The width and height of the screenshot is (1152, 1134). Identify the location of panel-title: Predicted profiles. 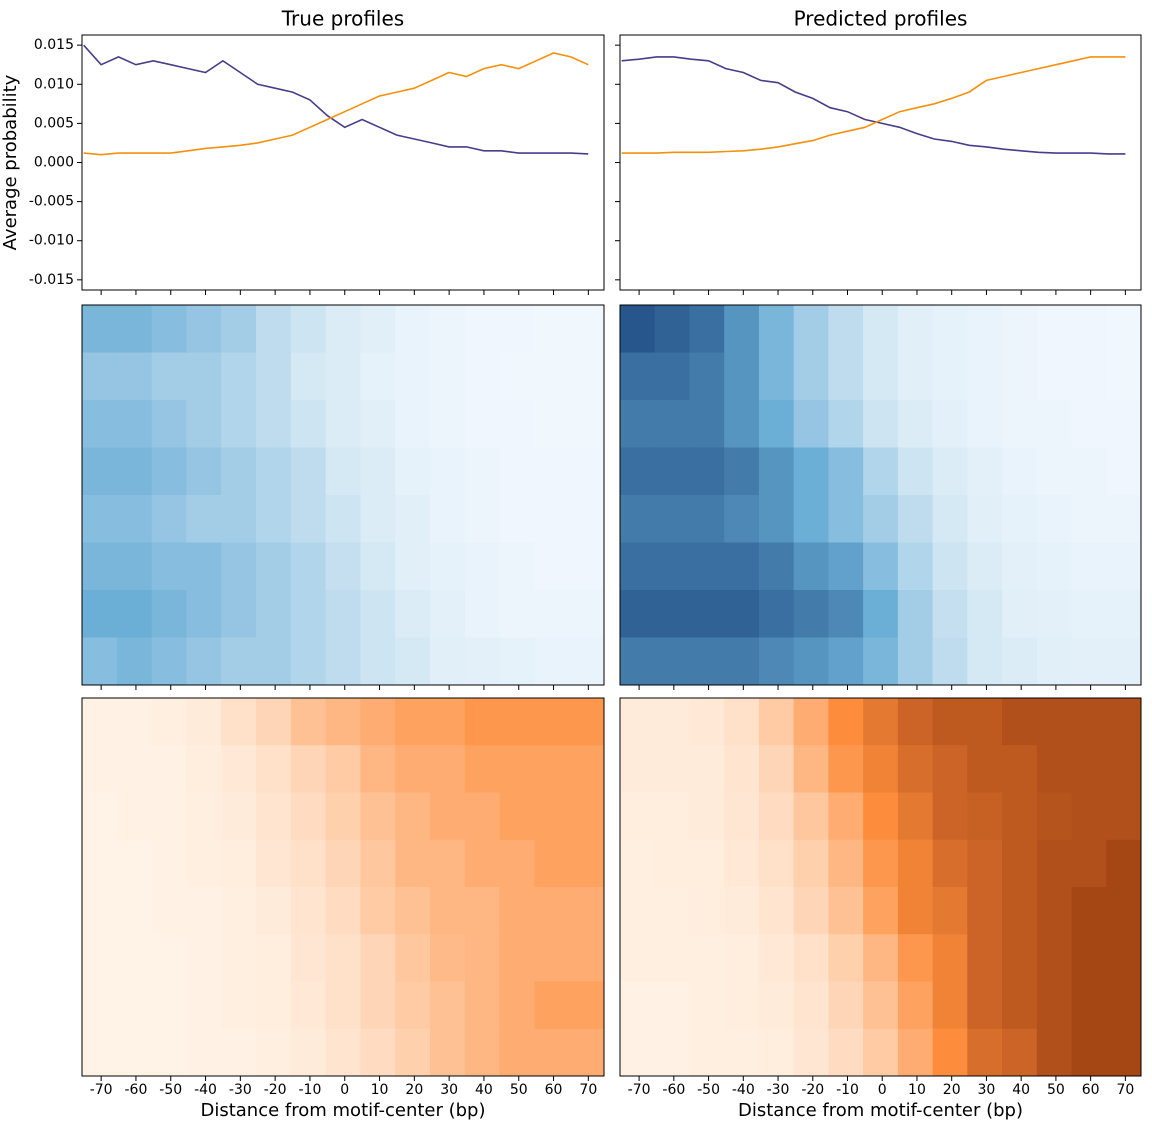
(881, 19).